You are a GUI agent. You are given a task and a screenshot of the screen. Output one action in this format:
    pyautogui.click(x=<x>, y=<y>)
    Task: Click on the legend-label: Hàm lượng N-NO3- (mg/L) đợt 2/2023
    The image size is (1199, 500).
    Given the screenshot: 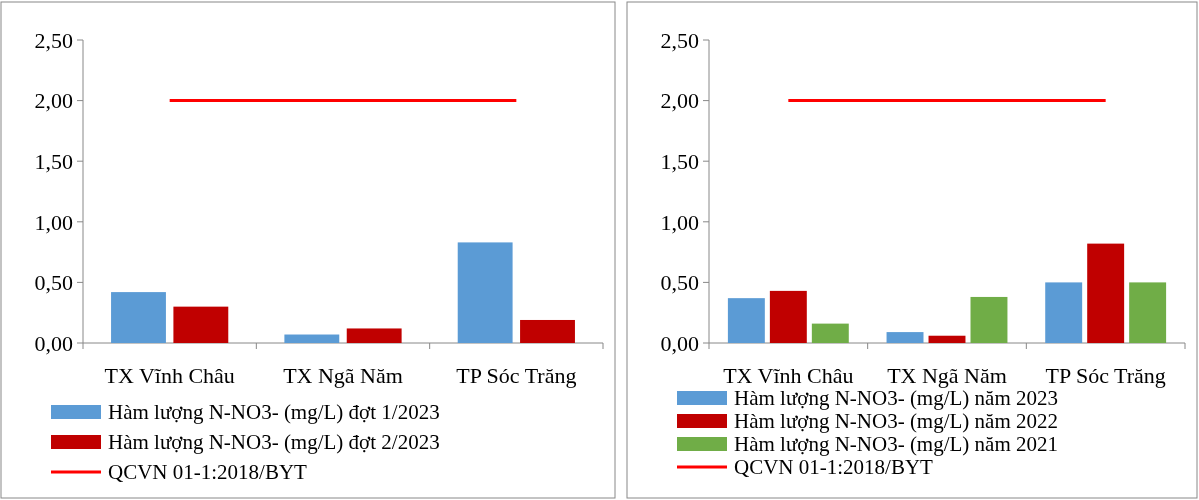 What is the action you would take?
    pyautogui.click(x=274, y=442)
    